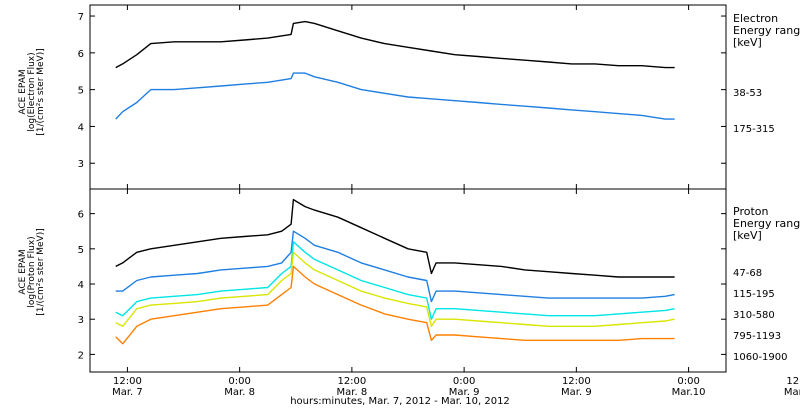 The width and height of the screenshot is (800, 410). I want to click on legend-entry: 115-195, so click(754, 294).